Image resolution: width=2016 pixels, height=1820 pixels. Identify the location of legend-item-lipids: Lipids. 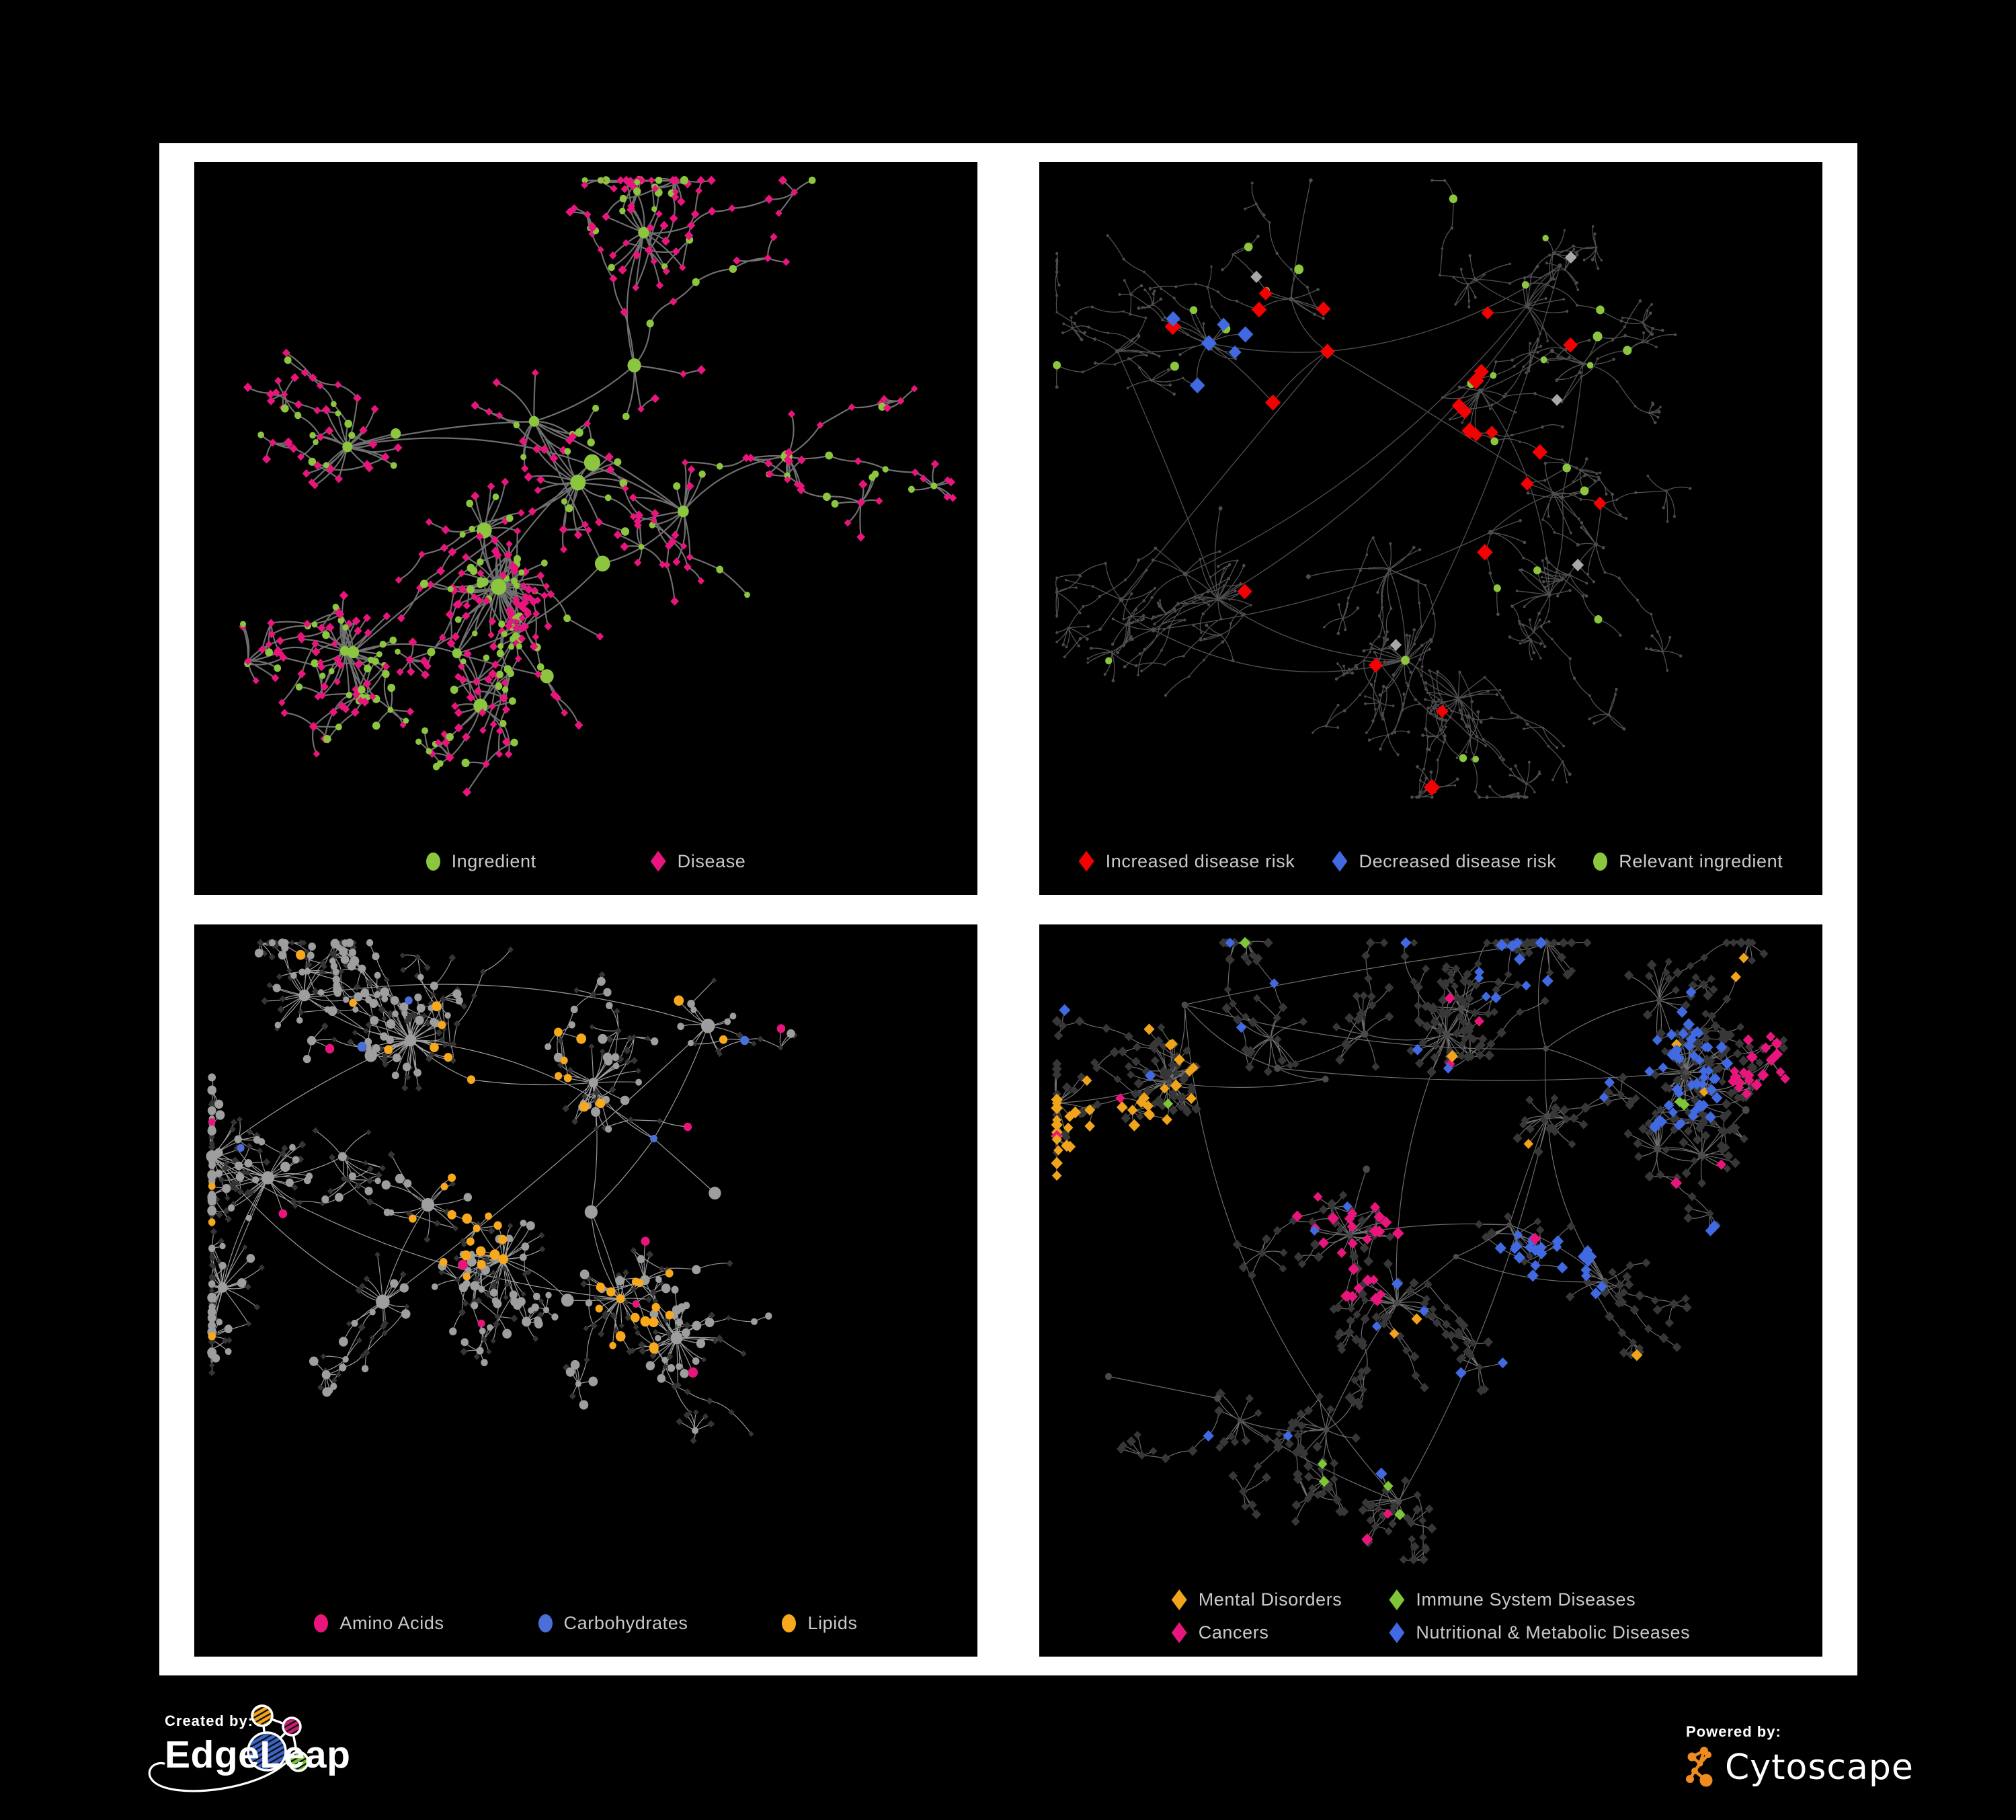
(819, 1623).